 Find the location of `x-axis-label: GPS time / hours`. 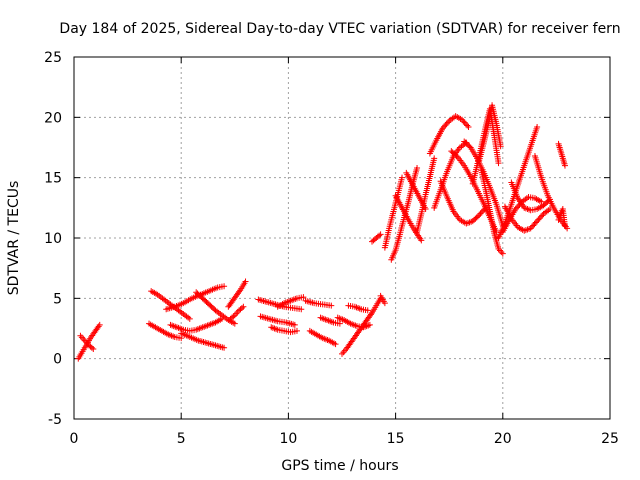

x-axis-label: GPS time / hours is located at coordinates (339, 466).